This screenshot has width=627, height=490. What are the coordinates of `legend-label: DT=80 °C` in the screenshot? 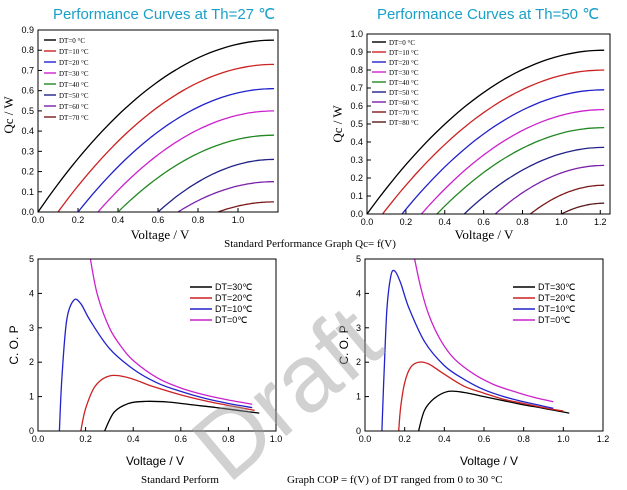 It's located at (404, 123).